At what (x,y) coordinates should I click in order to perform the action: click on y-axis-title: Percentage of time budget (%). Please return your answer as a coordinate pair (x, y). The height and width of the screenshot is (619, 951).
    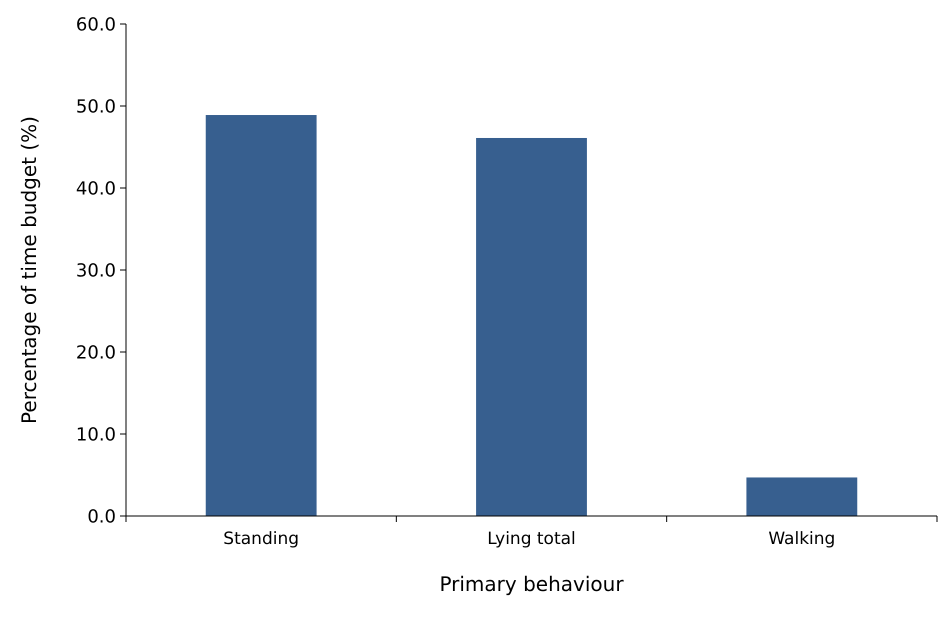
    Looking at the image, I should click on (29, 270).